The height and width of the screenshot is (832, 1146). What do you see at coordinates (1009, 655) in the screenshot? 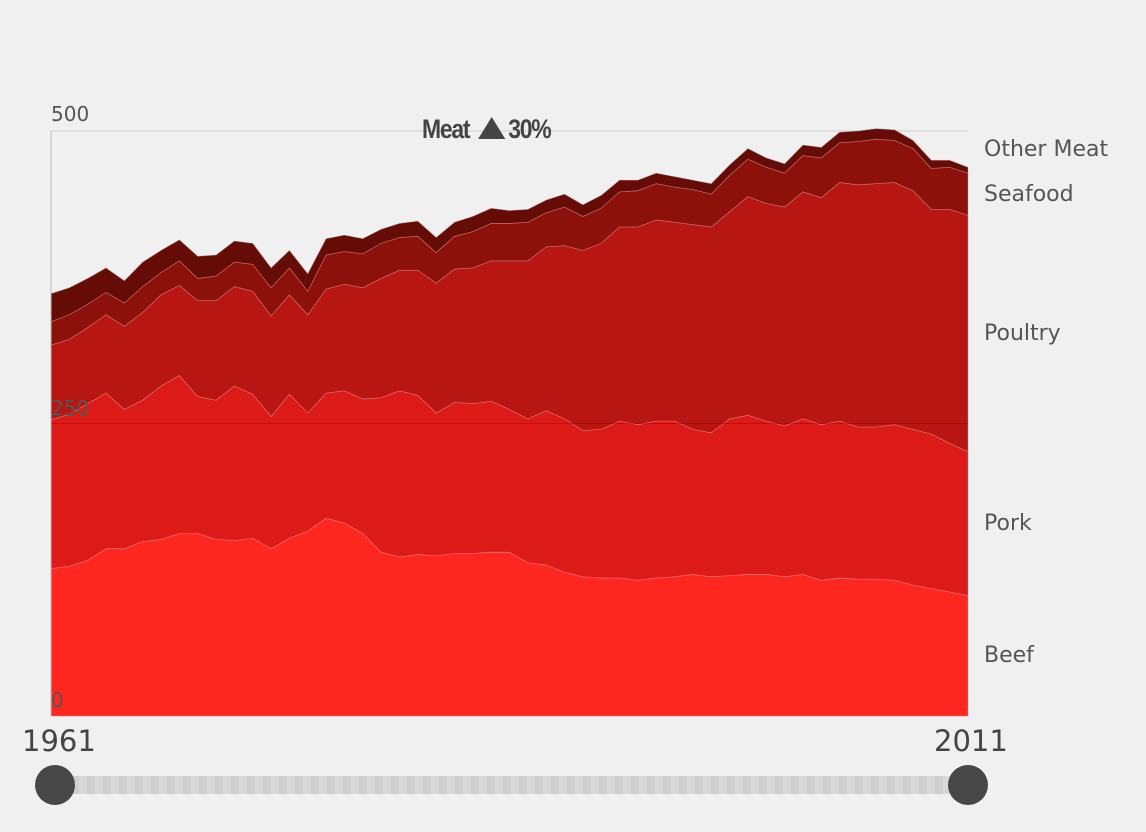
I see `series-label-beef: Beef` at bounding box center [1009, 655].